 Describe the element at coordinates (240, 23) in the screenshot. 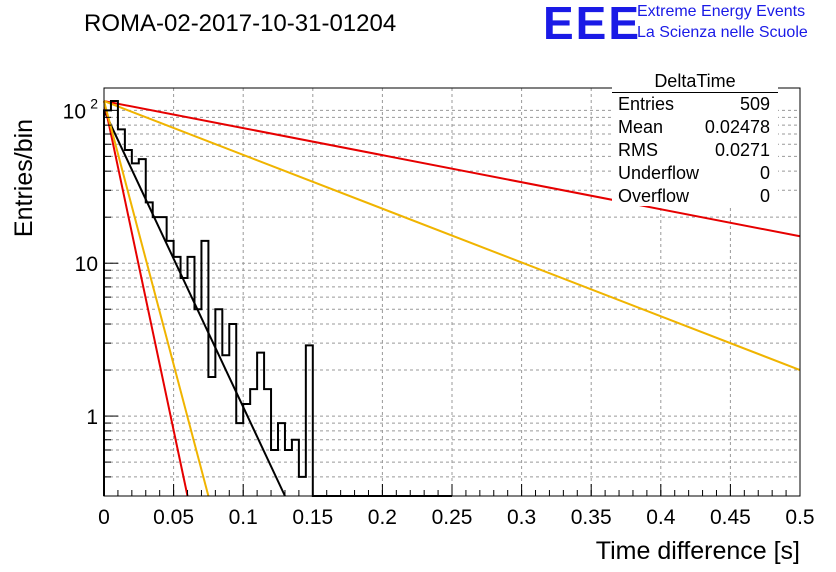

I see `run-title: ROMA-02-2017-10-31-01204` at that location.